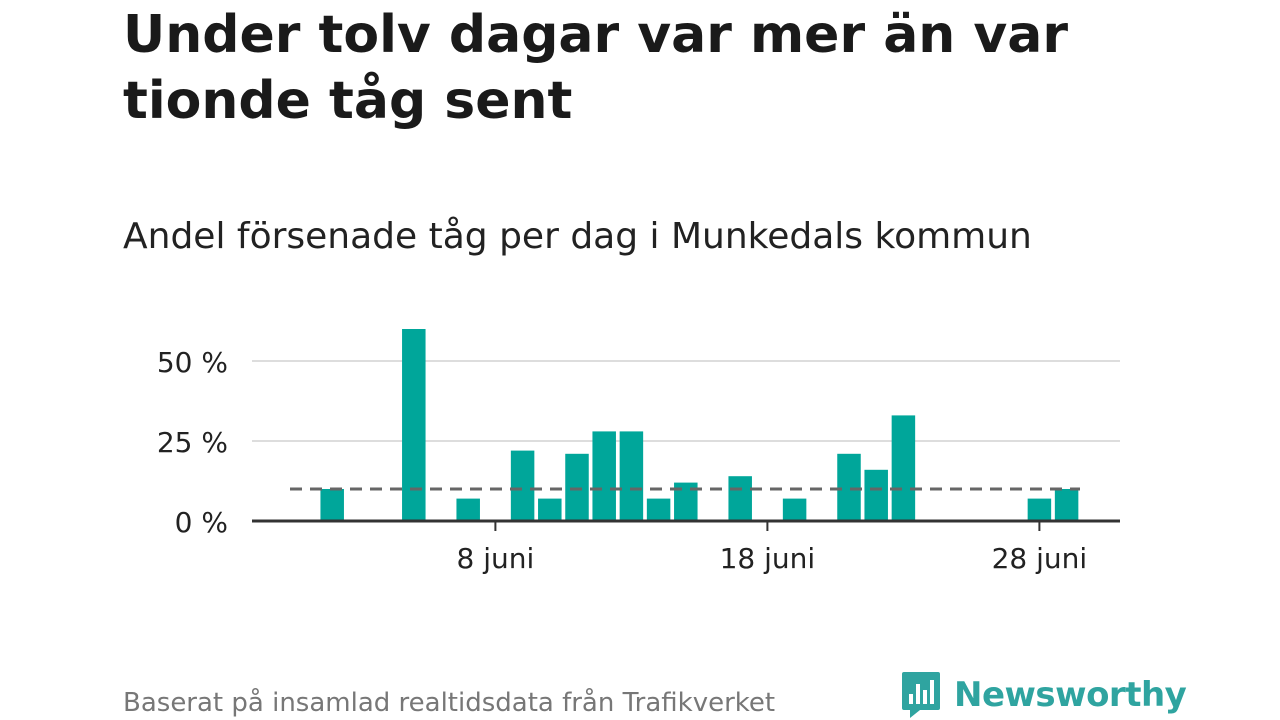 The image size is (1280, 720). What do you see at coordinates (1040, 558) in the screenshot?
I see `x-tick-label: 28 juni` at bounding box center [1040, 558].